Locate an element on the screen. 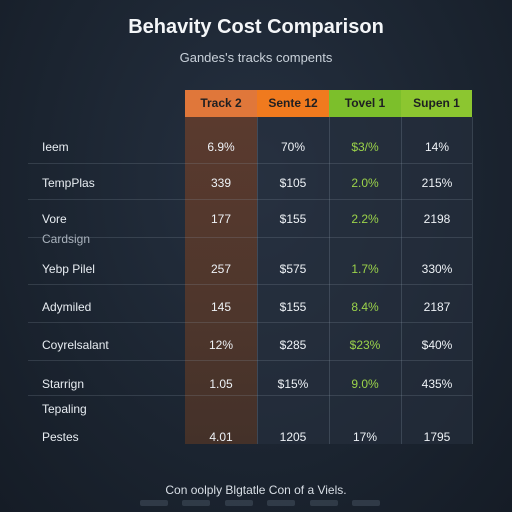 This screenshot has height=512, width=512. column-header-tovel: Tovel 1 is located at coordinates (365, 103).